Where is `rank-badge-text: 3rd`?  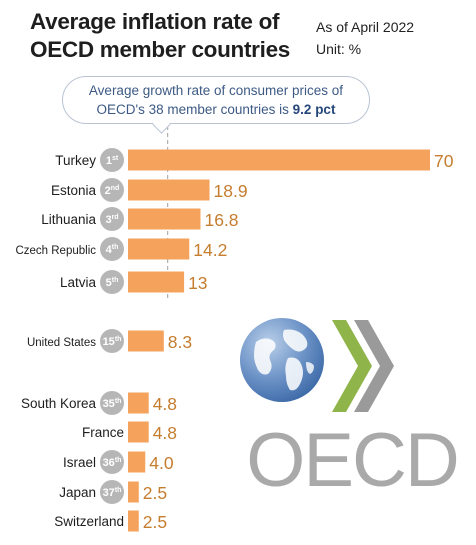
rank-badge-text: 3rd is located at coordinates (111, 220).